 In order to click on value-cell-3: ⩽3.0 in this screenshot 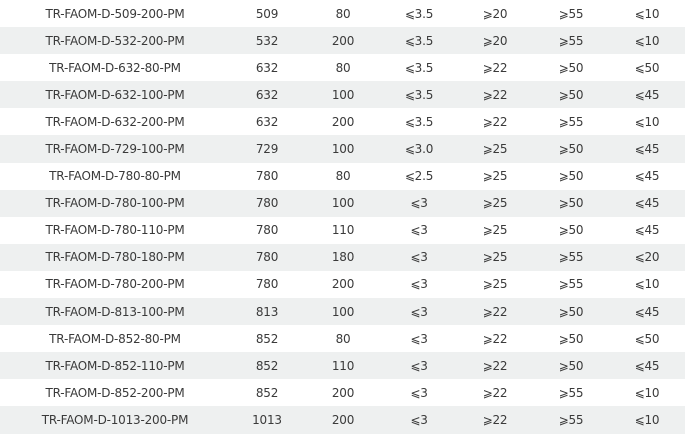, I will do `click(419, 149)`.